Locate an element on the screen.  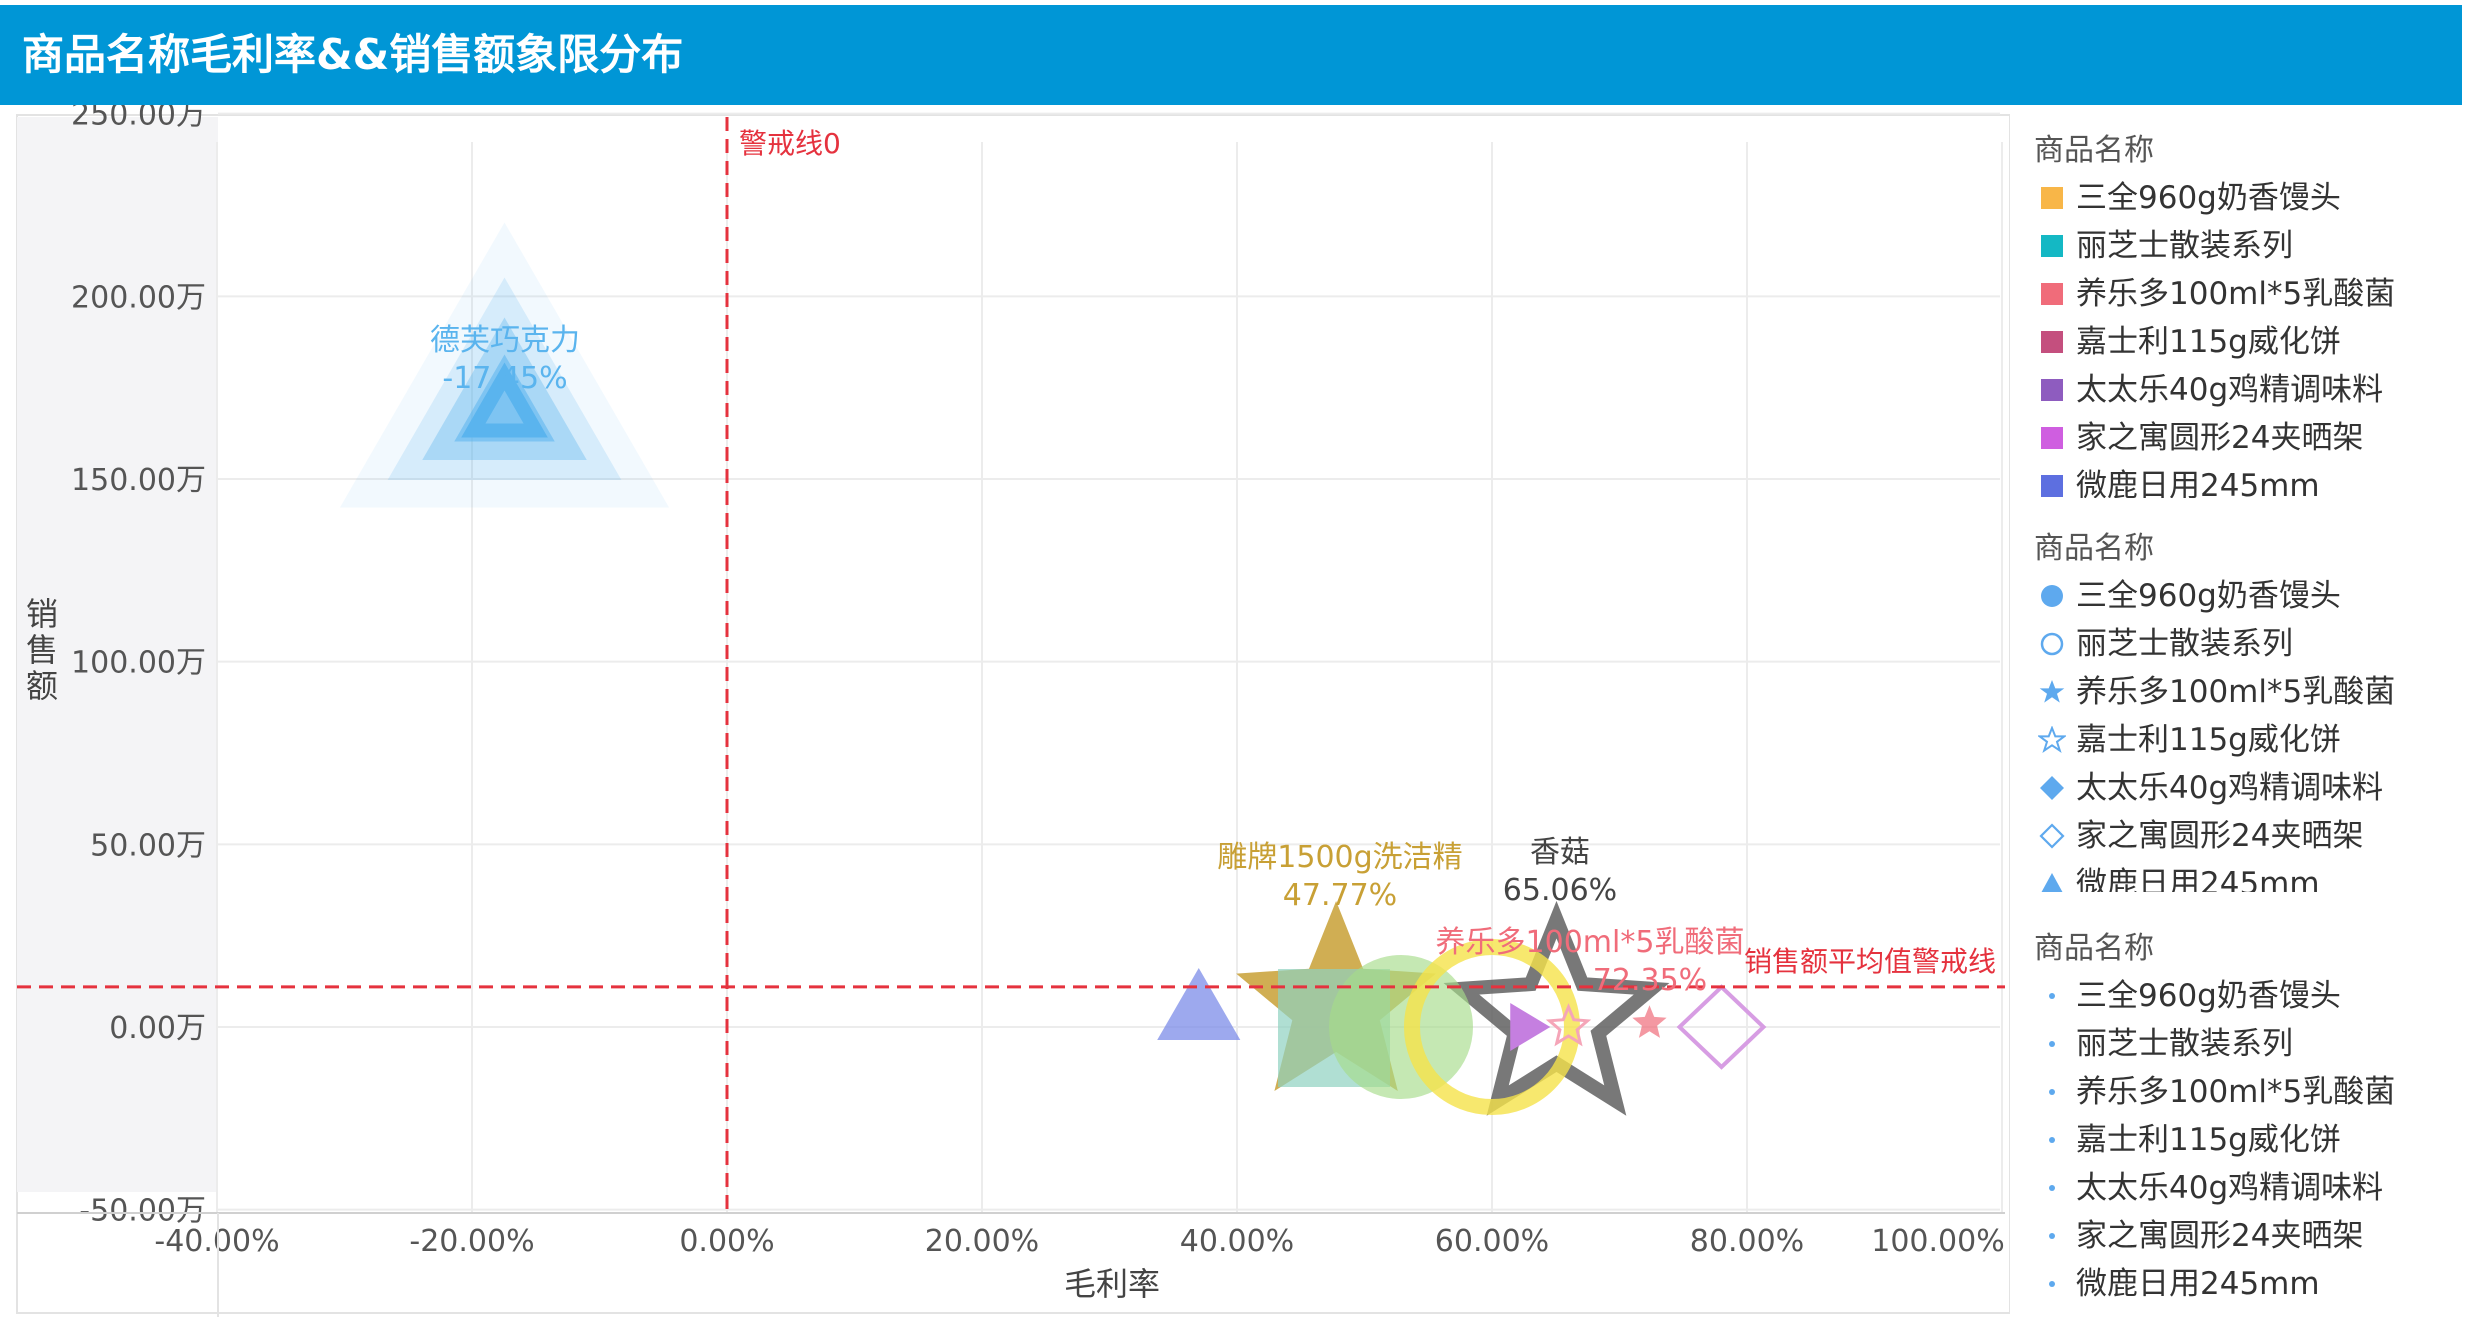
y-axis-background is located at coordinates (117, 654).